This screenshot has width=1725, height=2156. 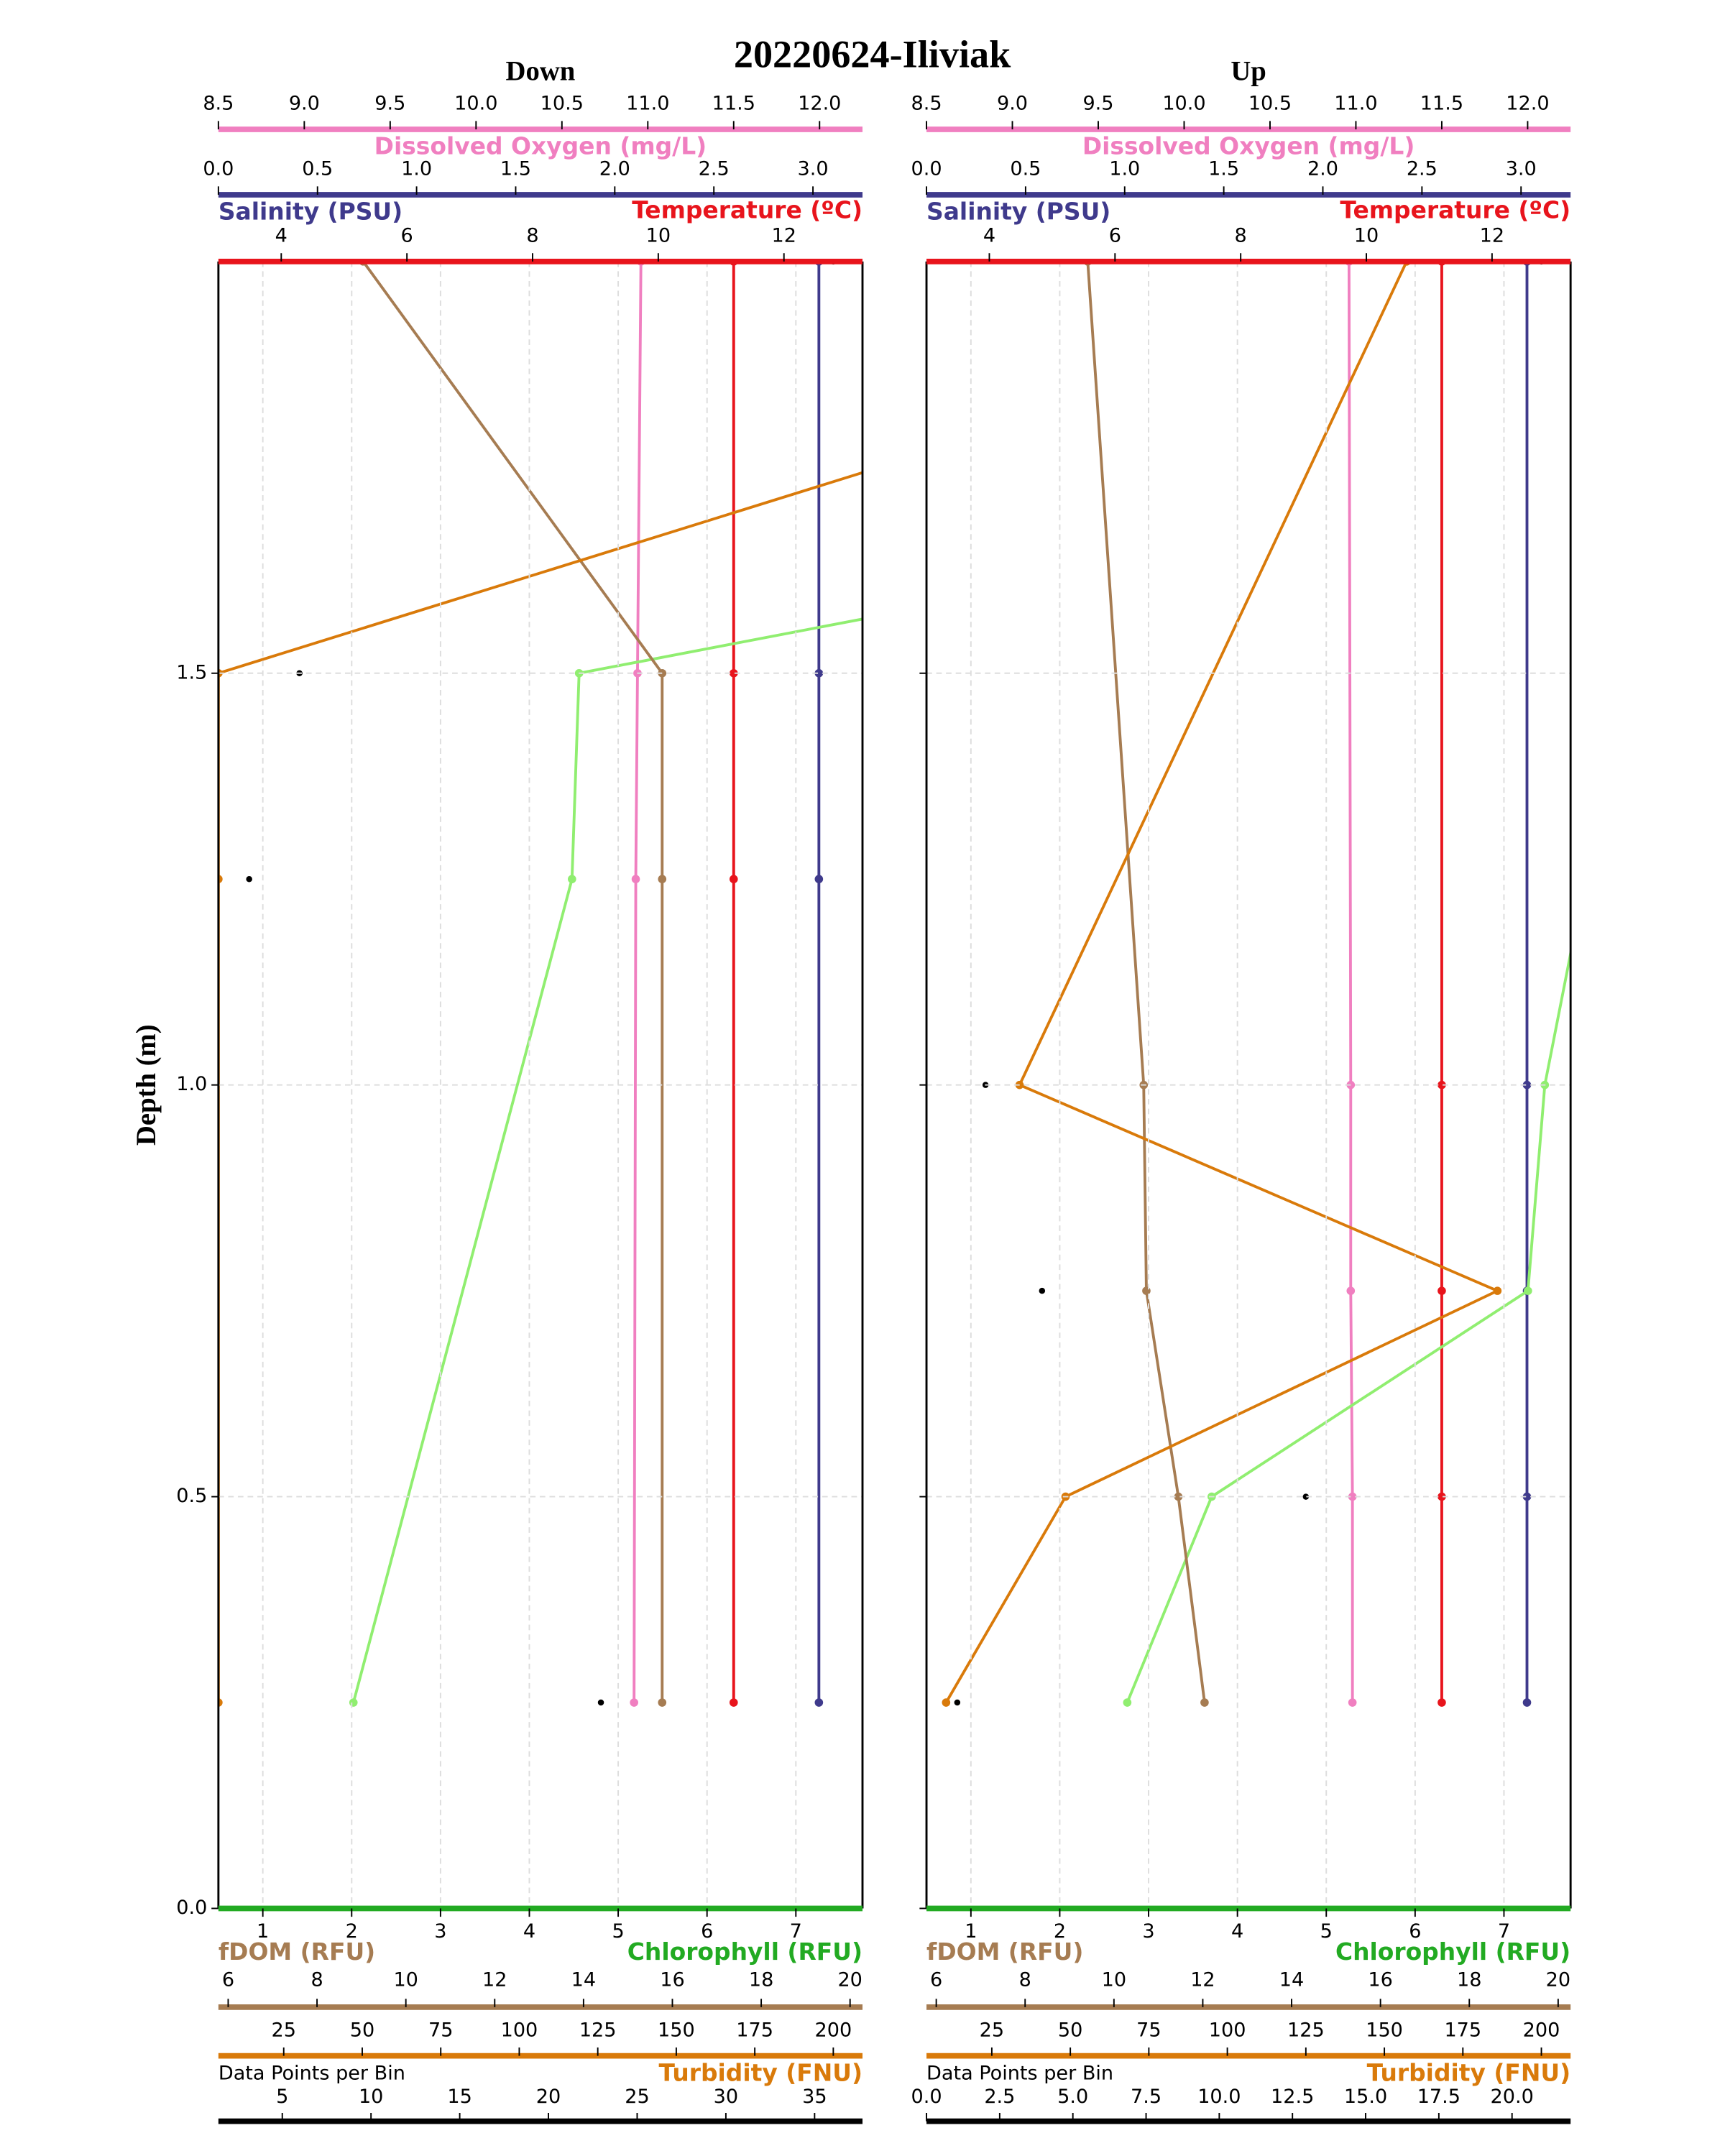 I want to click on x-tick-label: 12.0, so click(x=819, y=104).